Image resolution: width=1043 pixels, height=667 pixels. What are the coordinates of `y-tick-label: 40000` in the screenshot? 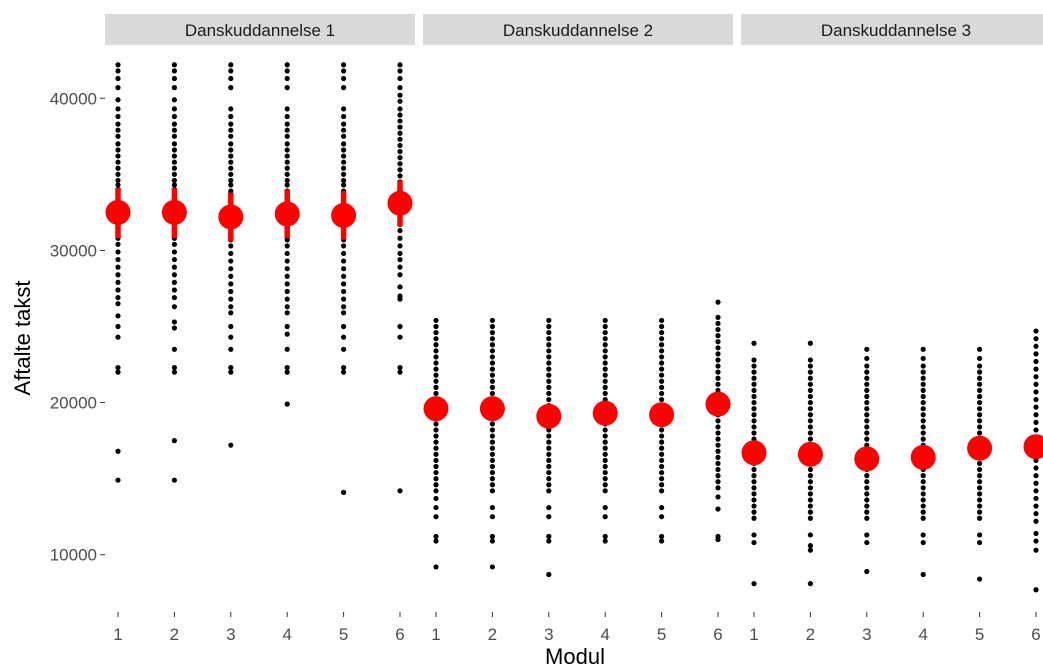 It's located at (73, 98).